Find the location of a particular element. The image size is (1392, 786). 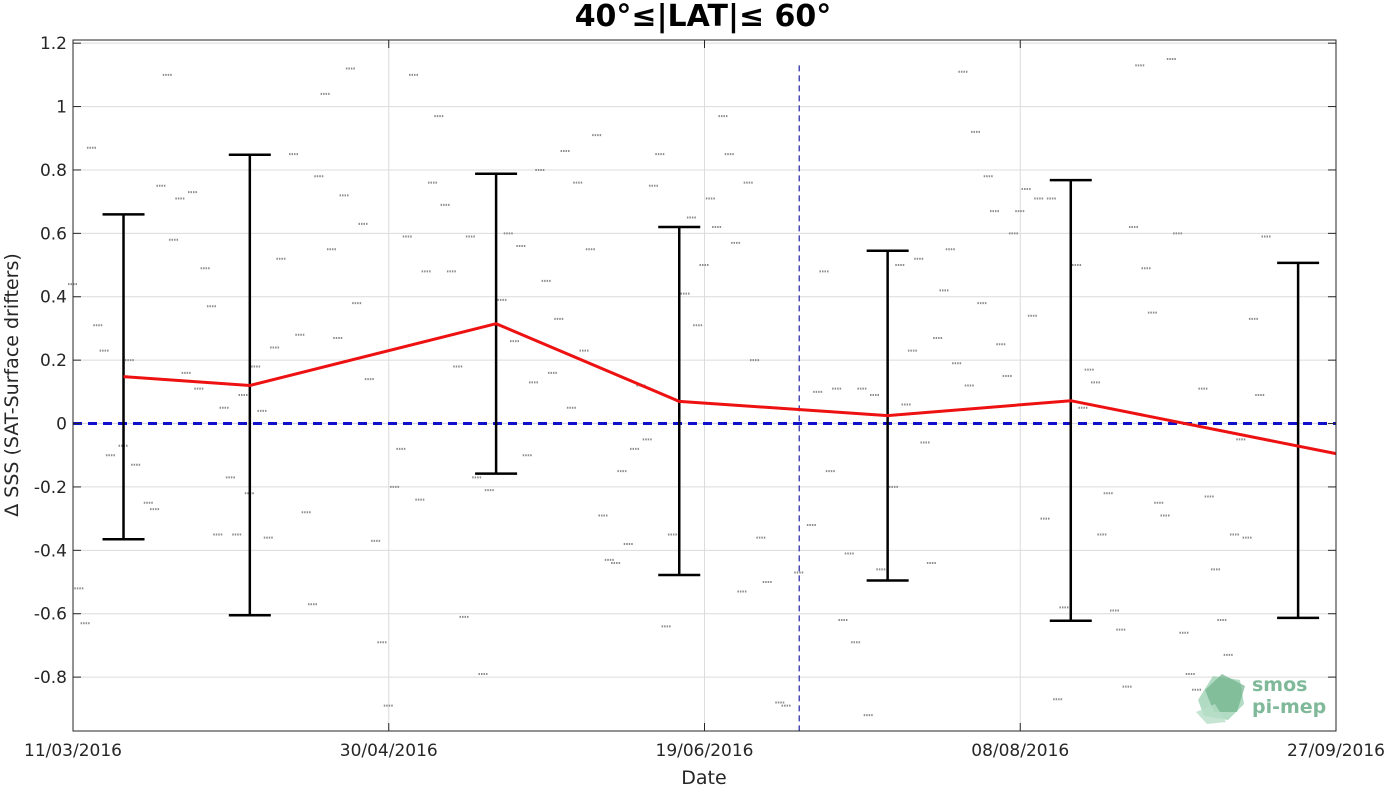

y-tick-label: 0.4 is located at coordinates (53, 298).